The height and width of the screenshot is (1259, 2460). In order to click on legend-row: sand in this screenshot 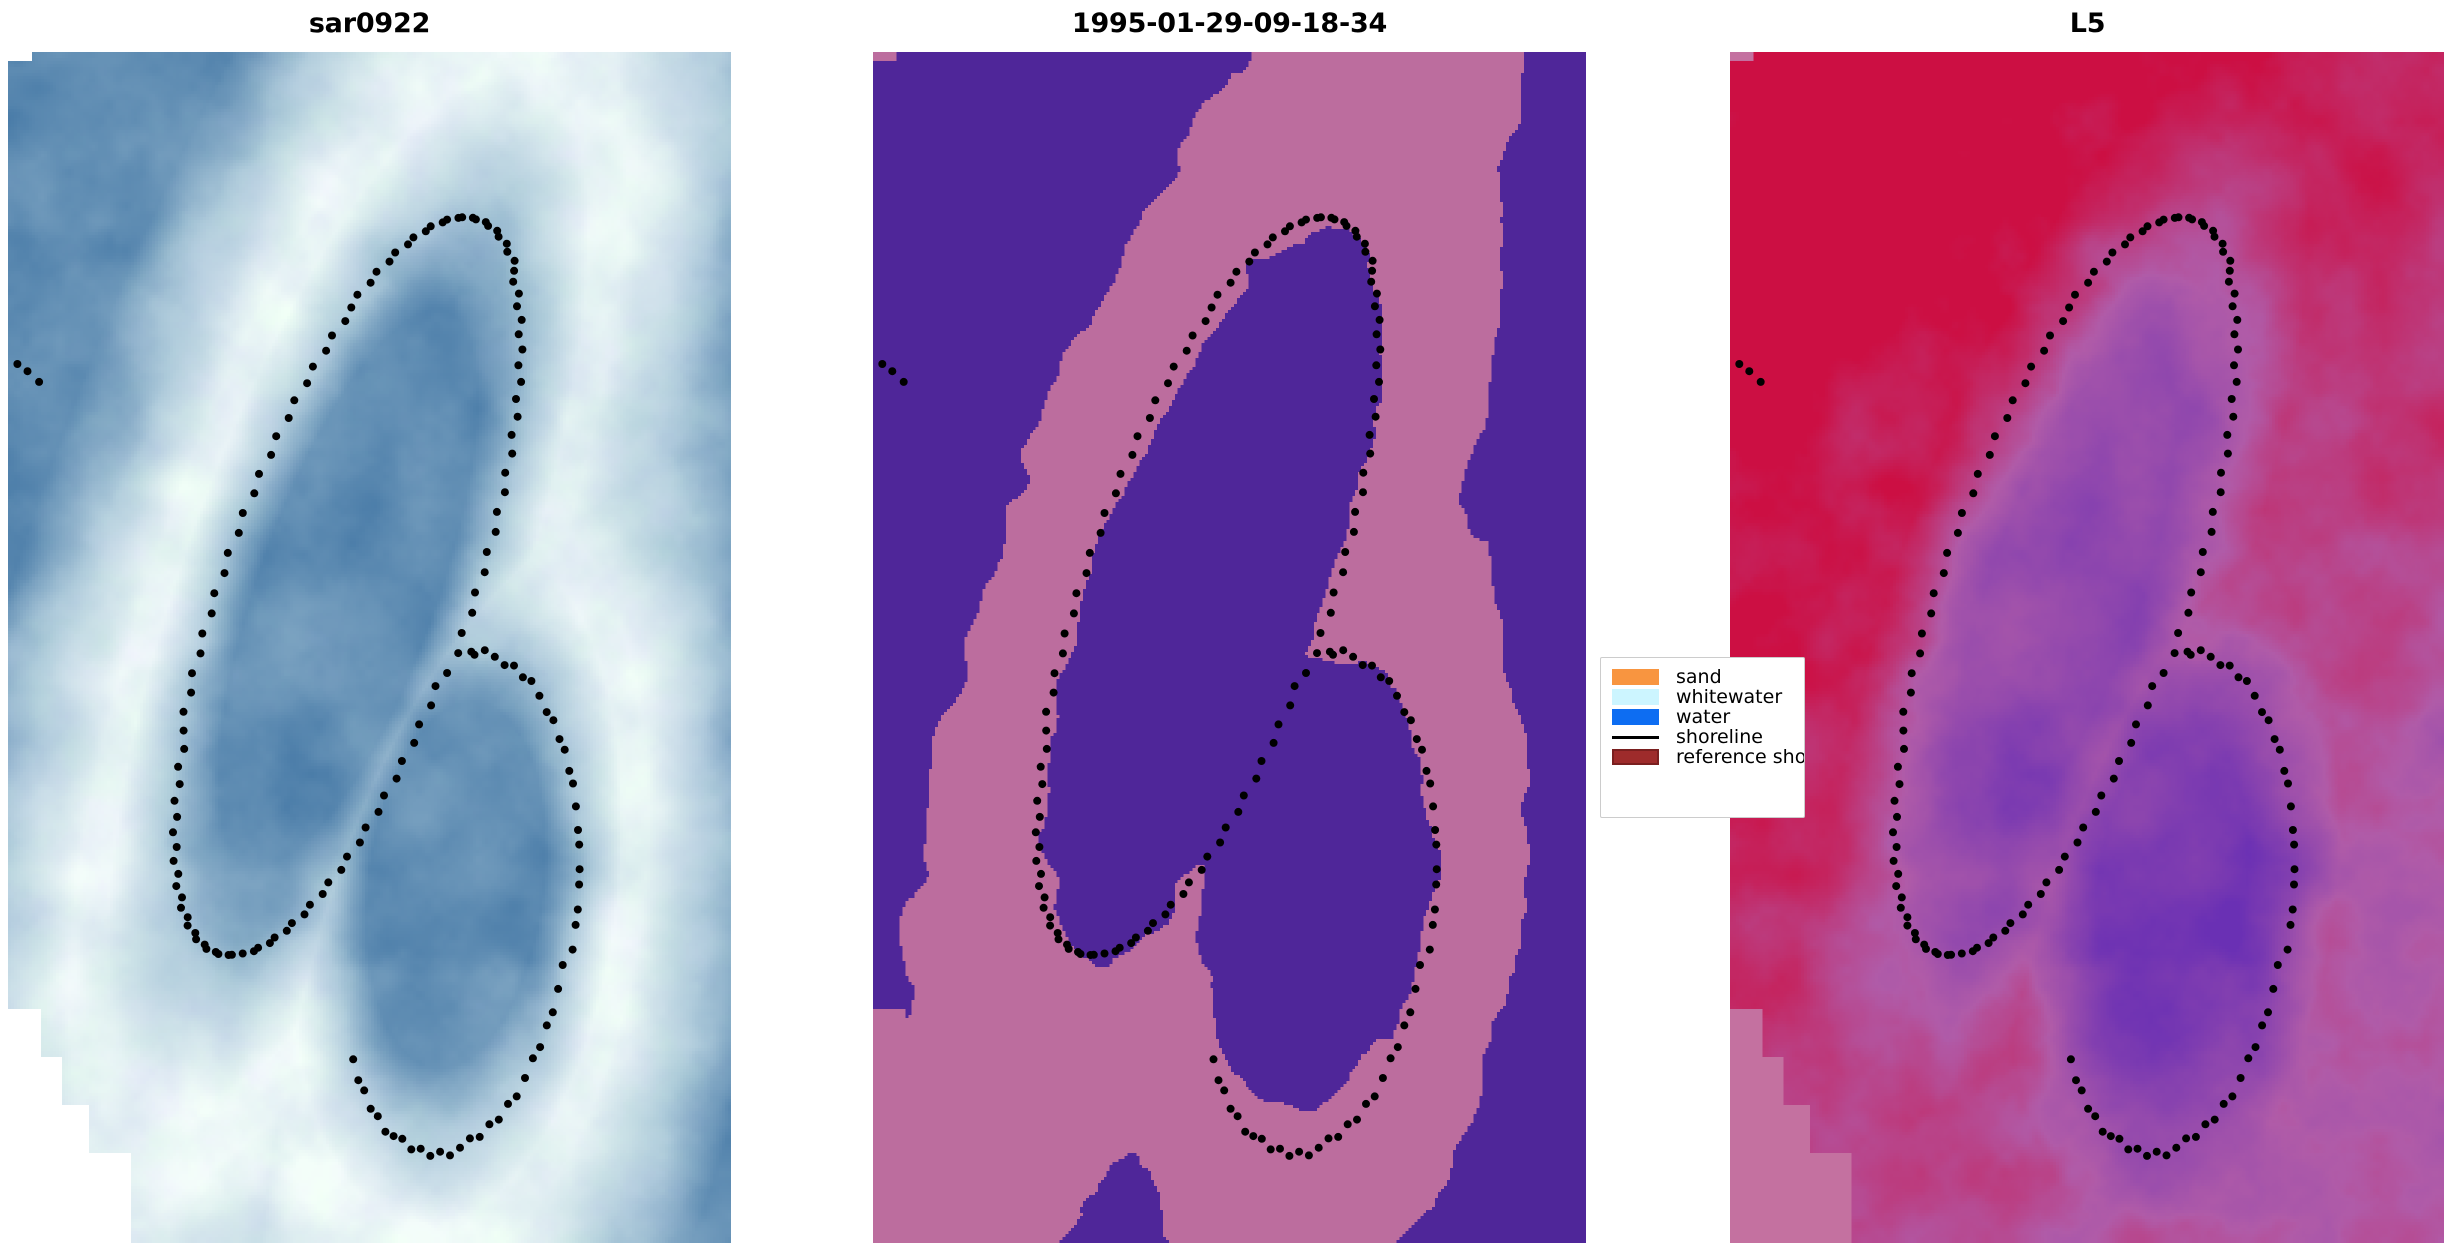, I will do `click(1702, 677)`.